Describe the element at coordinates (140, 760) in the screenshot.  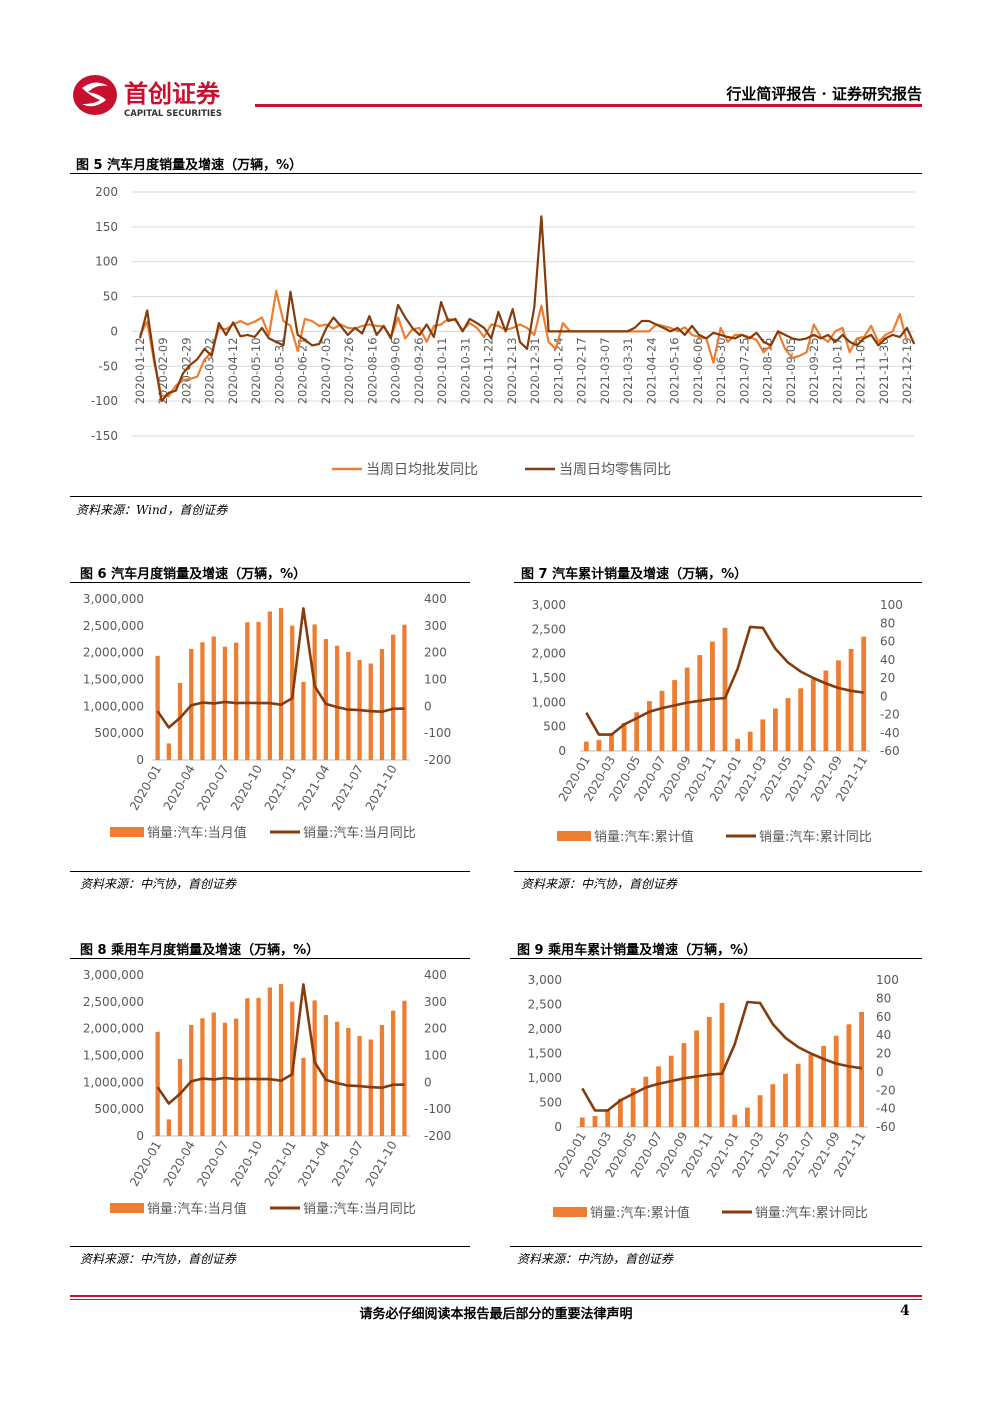
I see `fig6-y-left-tick-label: 0` at that location.